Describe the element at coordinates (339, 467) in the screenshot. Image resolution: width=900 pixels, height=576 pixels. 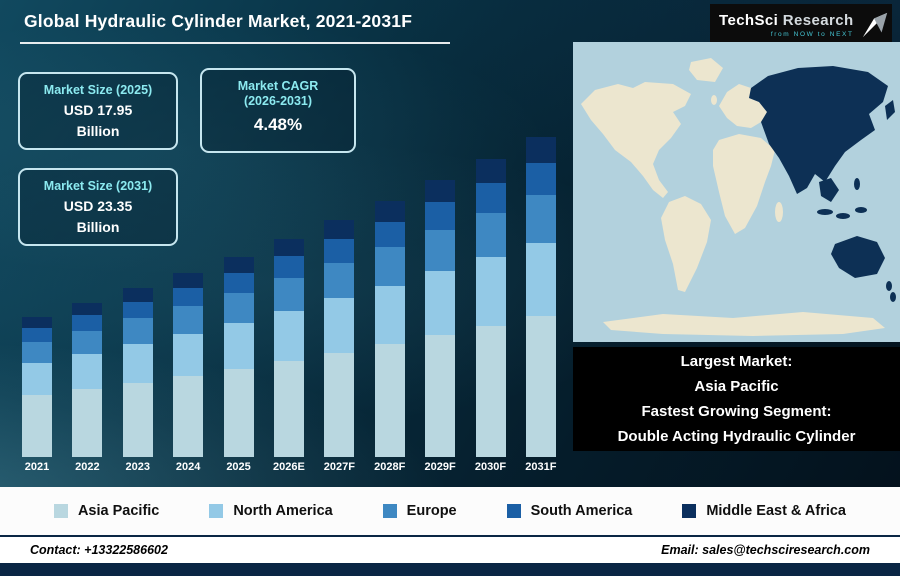
I see `x-axis-label: 2027F` at that location.